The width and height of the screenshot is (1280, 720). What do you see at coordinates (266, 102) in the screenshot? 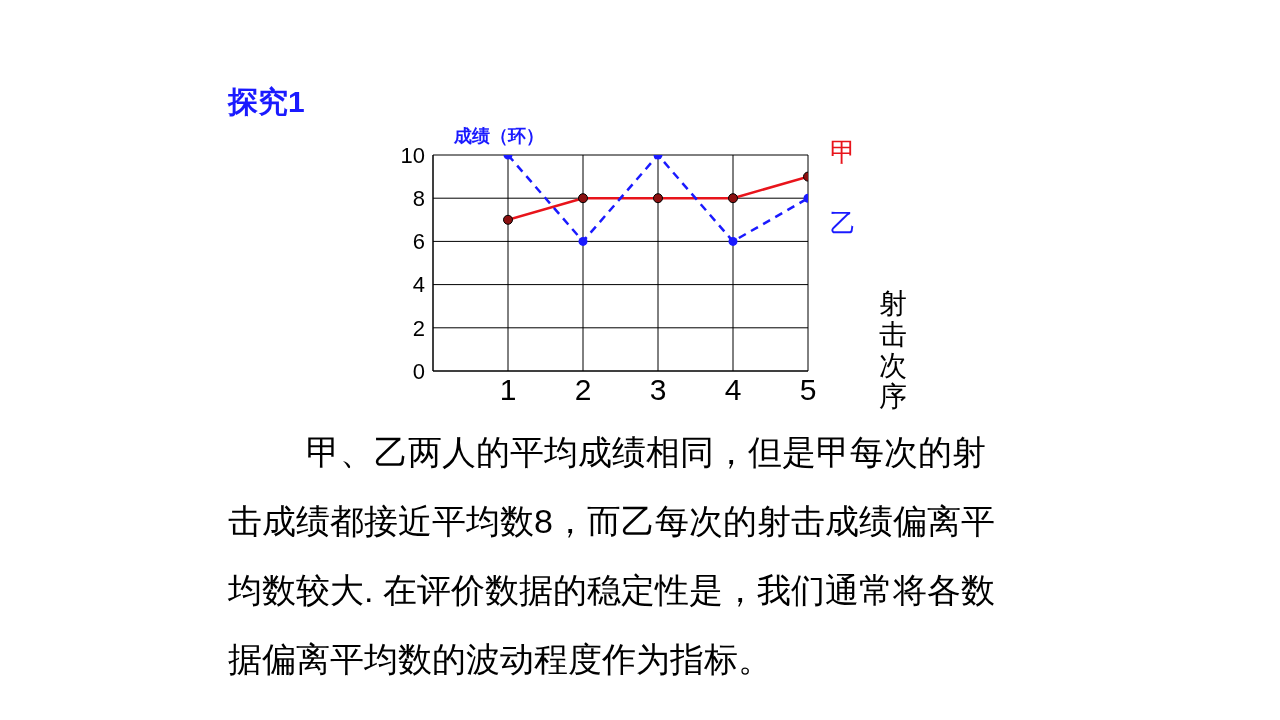
I see `chart-title: 探究1` at bounding box center [266, 102].